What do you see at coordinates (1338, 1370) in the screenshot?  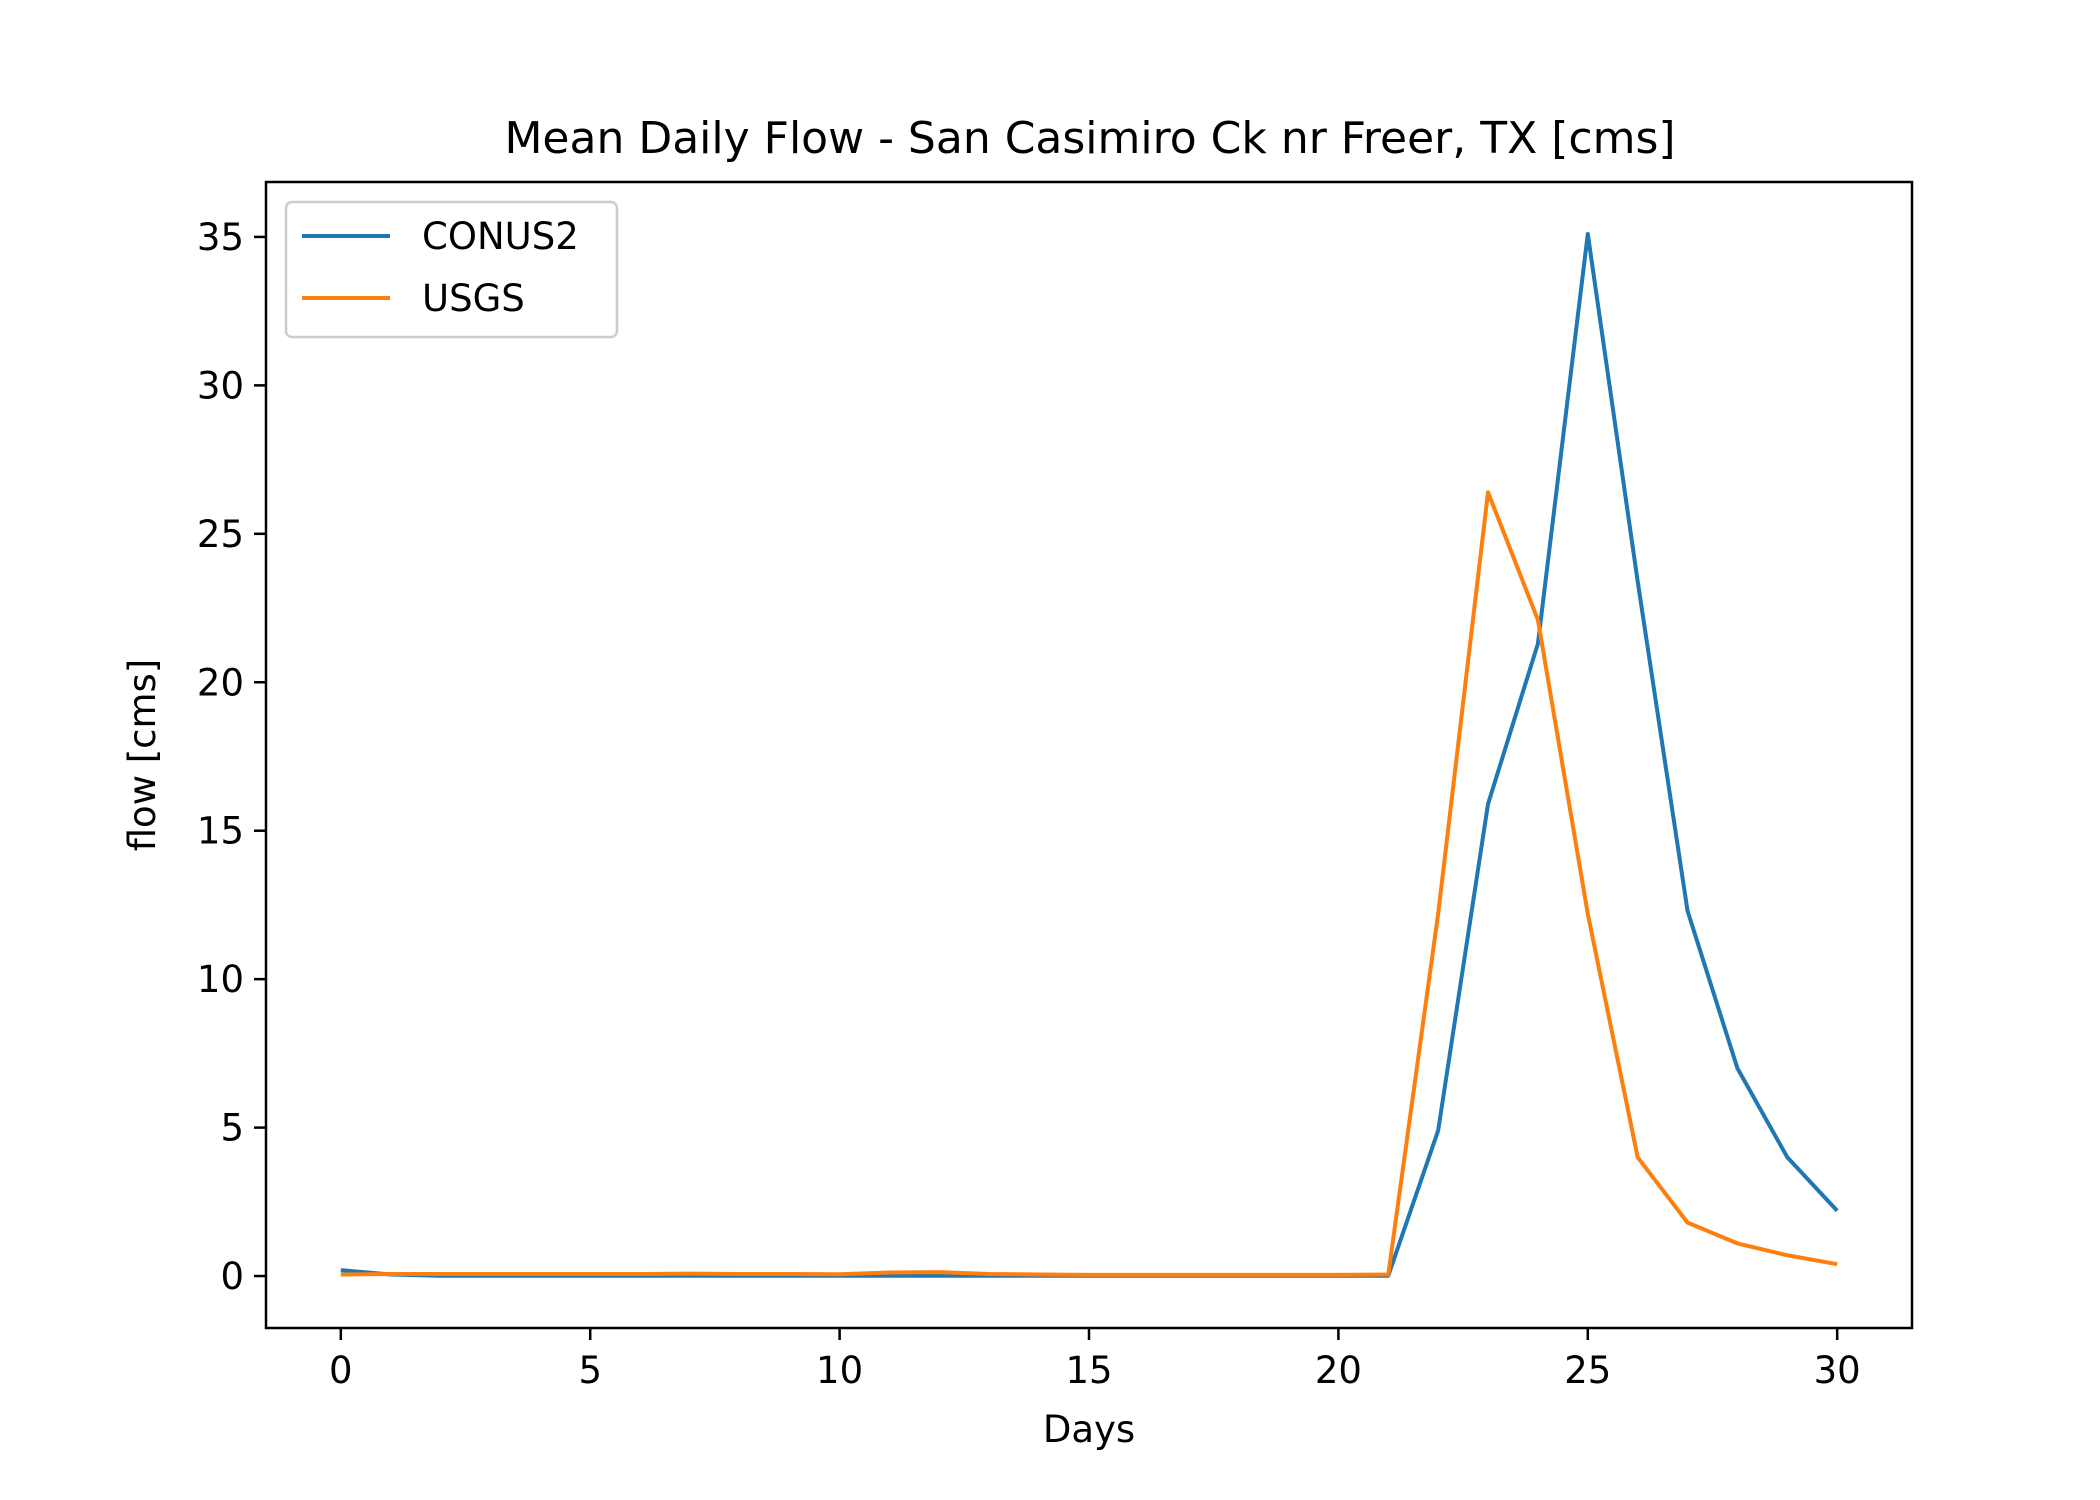 I see `x-tick-label: 20` at bounding box center [1338, 1370].